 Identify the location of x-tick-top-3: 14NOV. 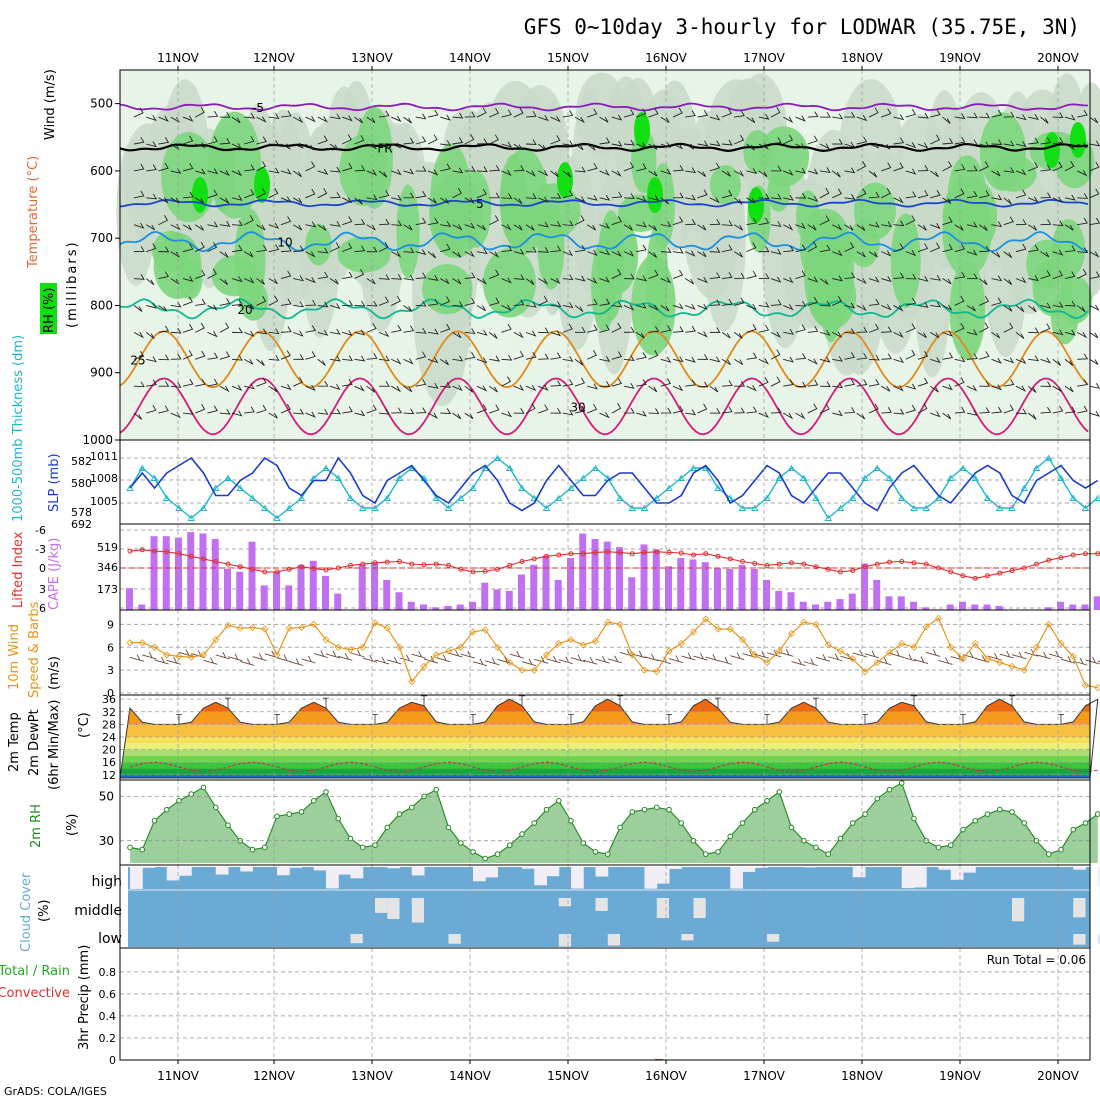
(470, 58).